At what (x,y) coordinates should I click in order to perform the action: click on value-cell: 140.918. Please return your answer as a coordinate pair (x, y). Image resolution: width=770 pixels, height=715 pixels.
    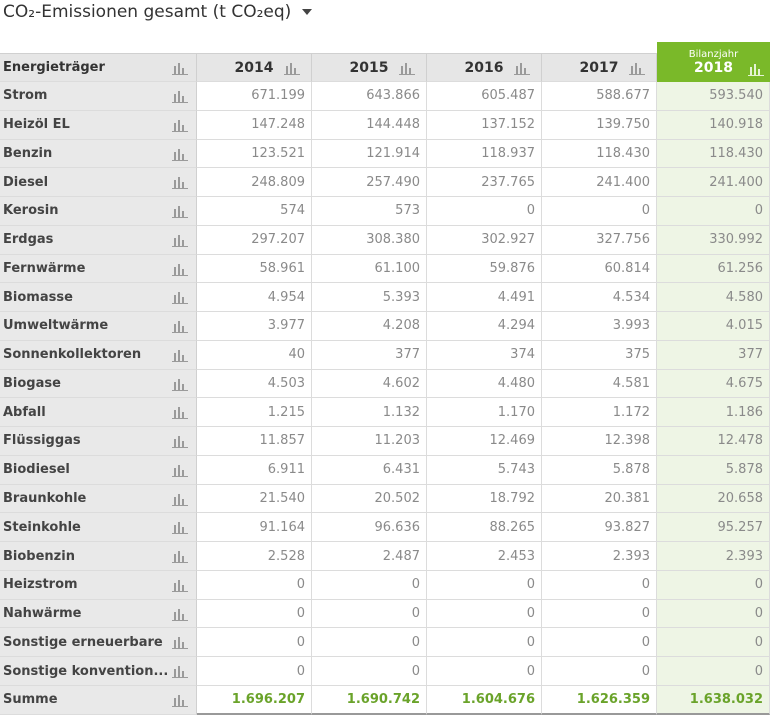
    Looking at the image, I should click on (713, 125).